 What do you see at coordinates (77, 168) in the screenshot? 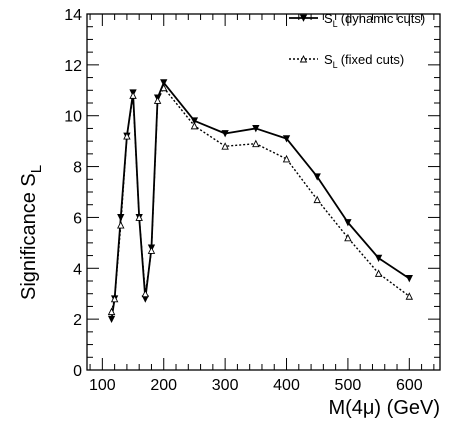
I see `y-tick-label: 8` at bounding box center [77, 168].